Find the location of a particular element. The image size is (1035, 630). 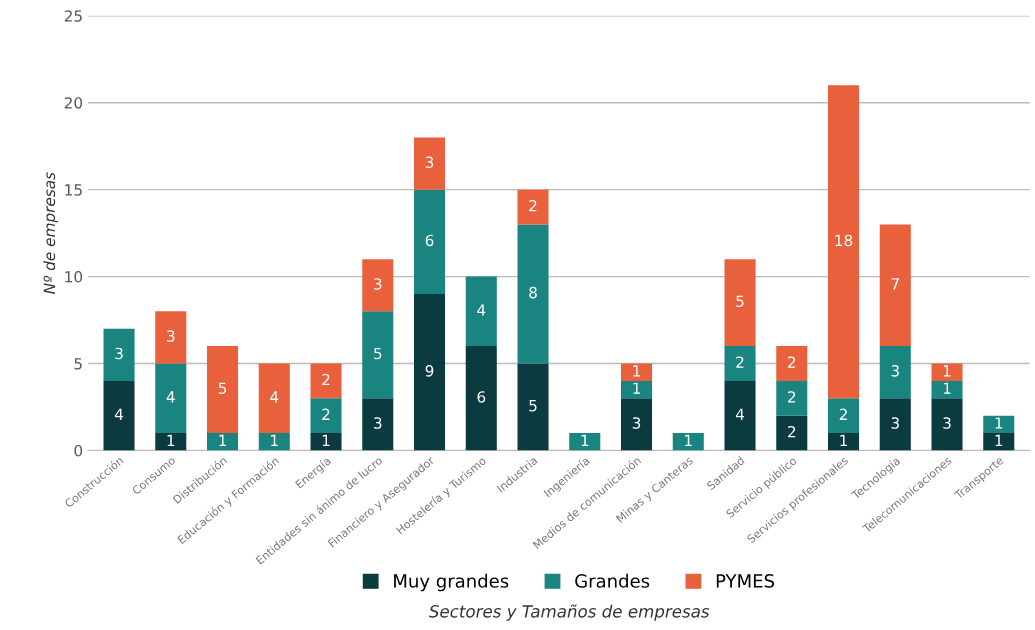

data-label: 8 is located at coordinates (533, 292).